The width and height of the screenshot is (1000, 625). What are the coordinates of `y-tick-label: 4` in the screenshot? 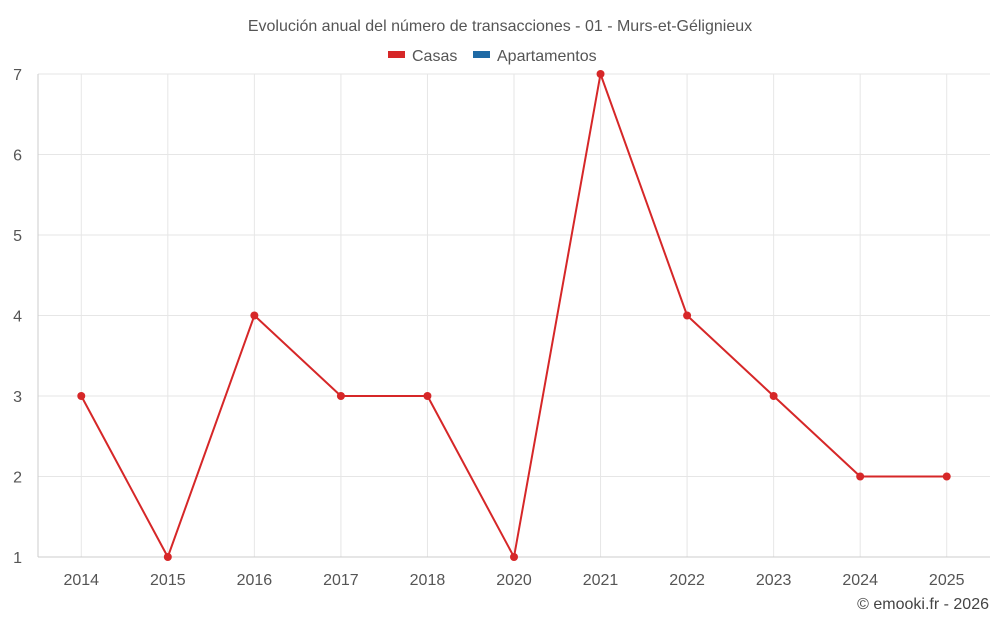 It's located at (17, 317).